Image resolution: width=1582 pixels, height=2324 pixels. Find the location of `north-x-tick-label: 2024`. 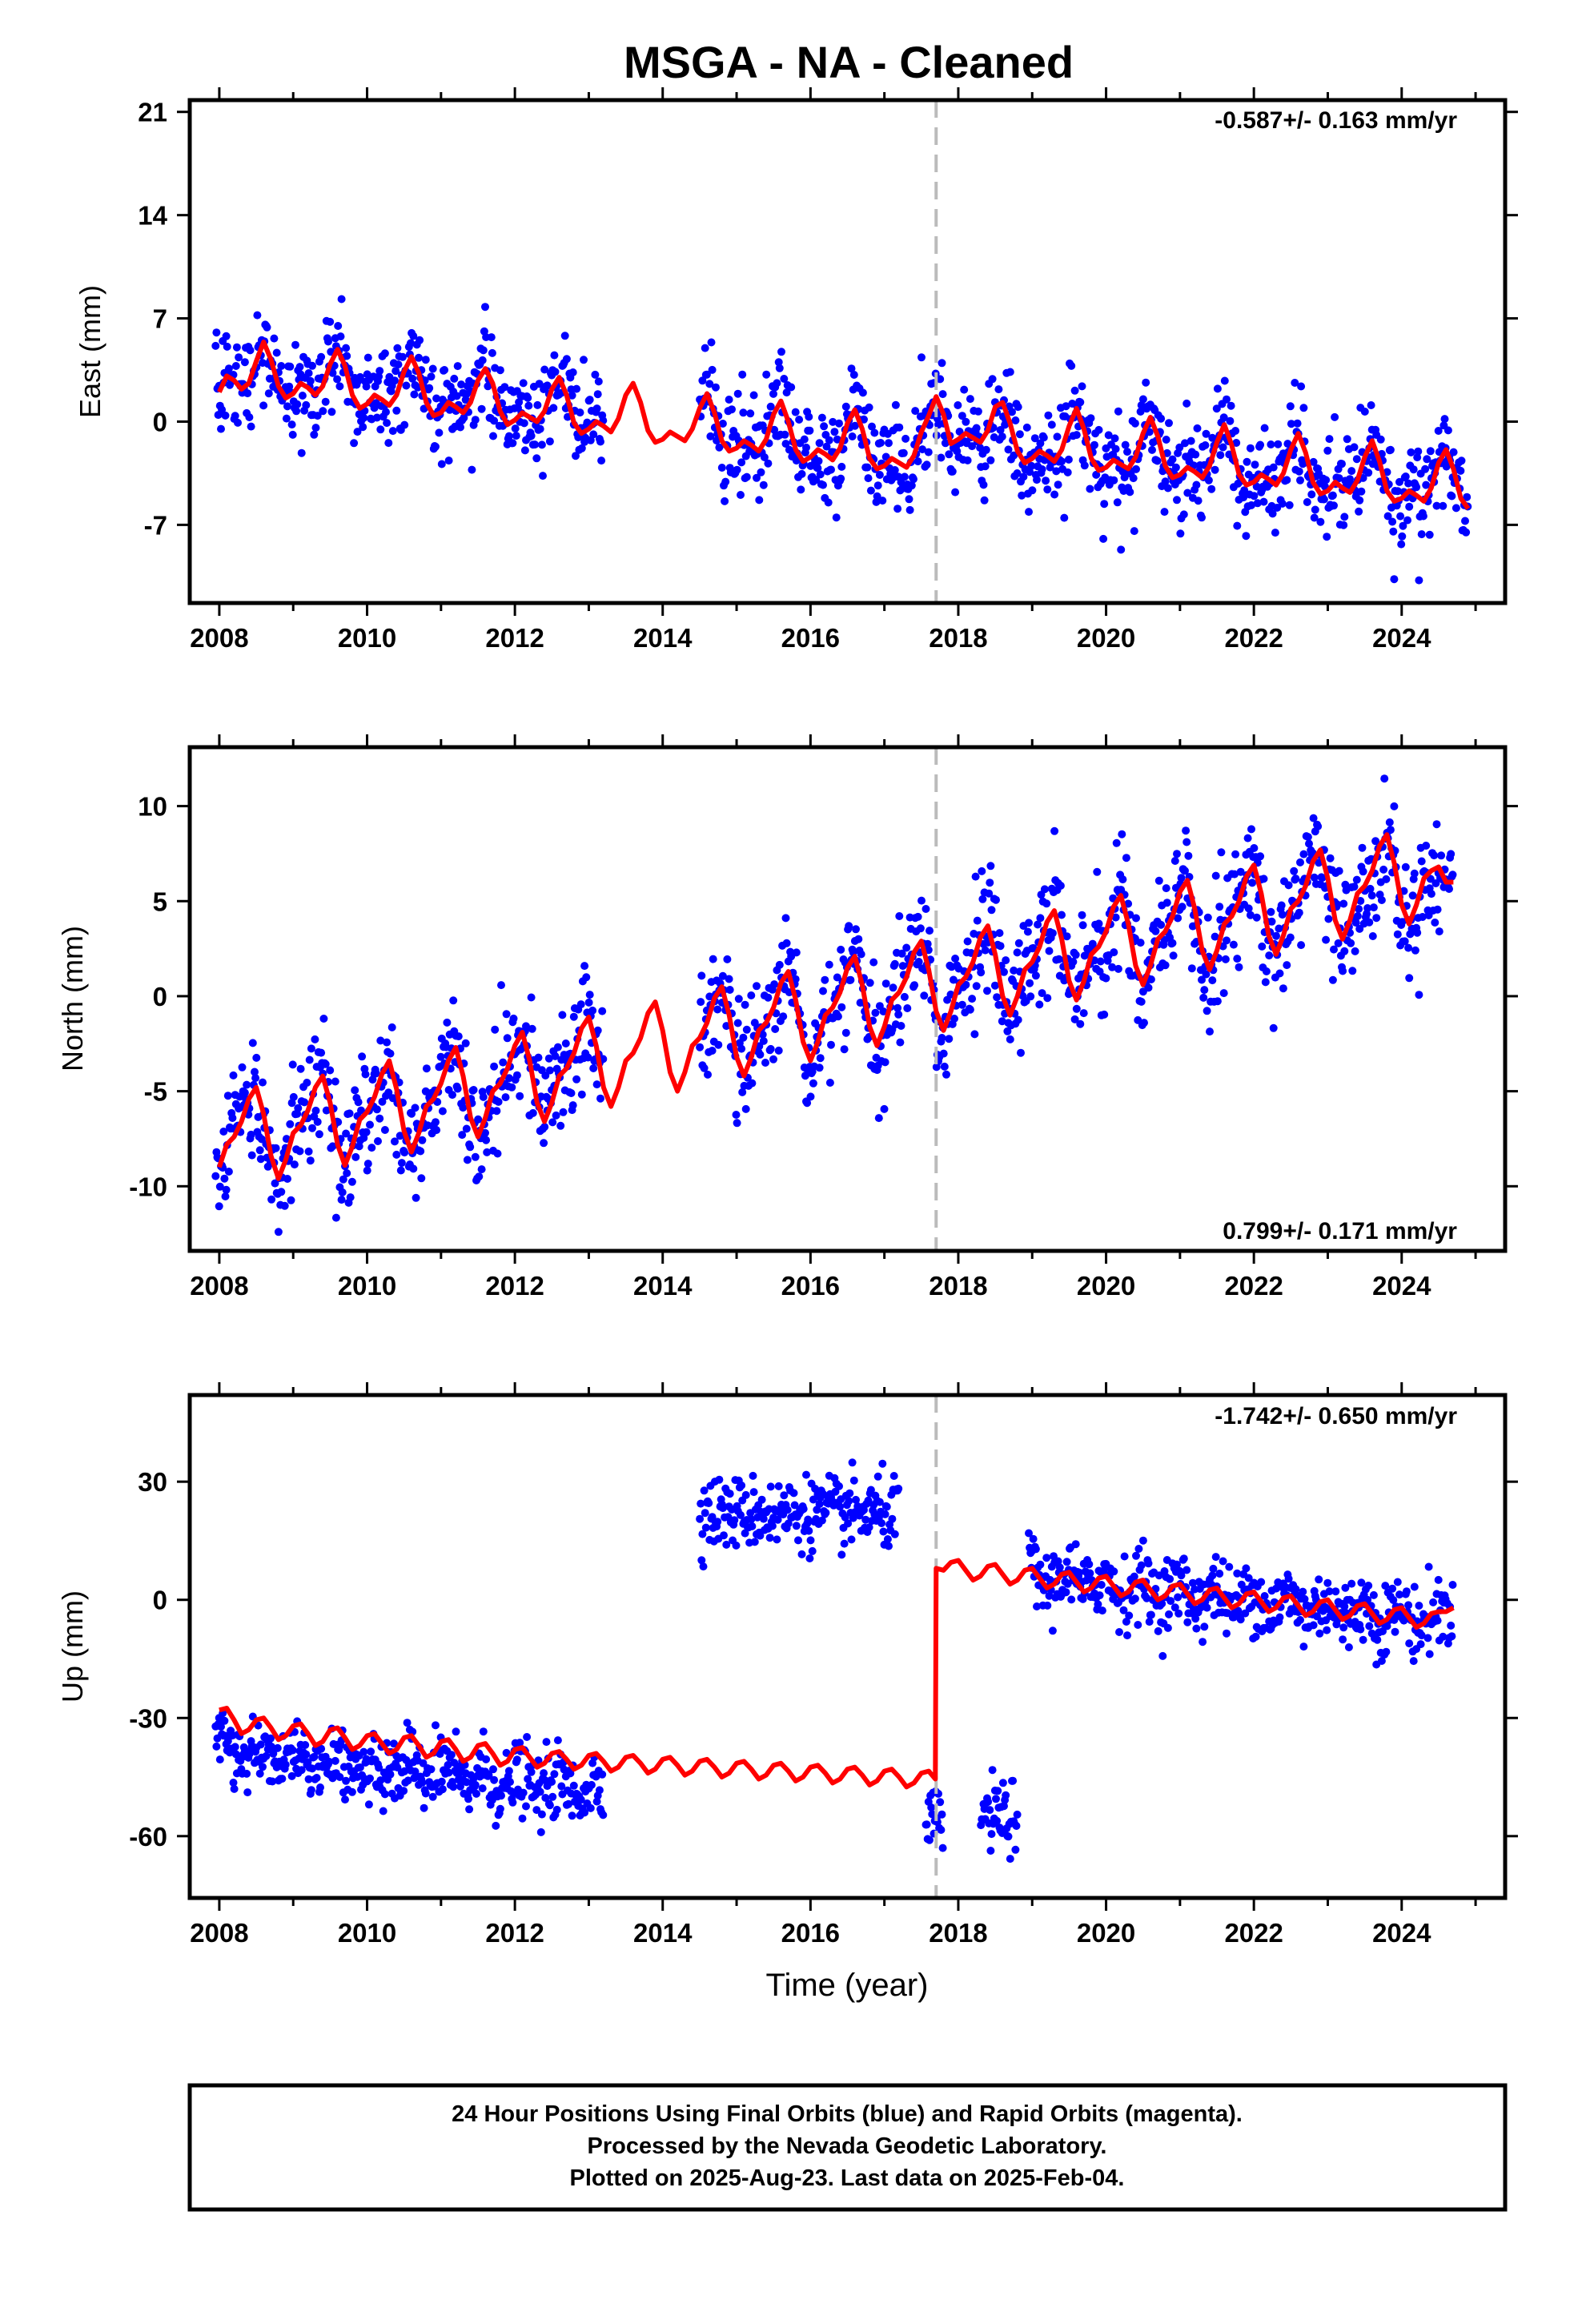

north-x-tick-label: 2024 is located at coordinates (1402, 1286).